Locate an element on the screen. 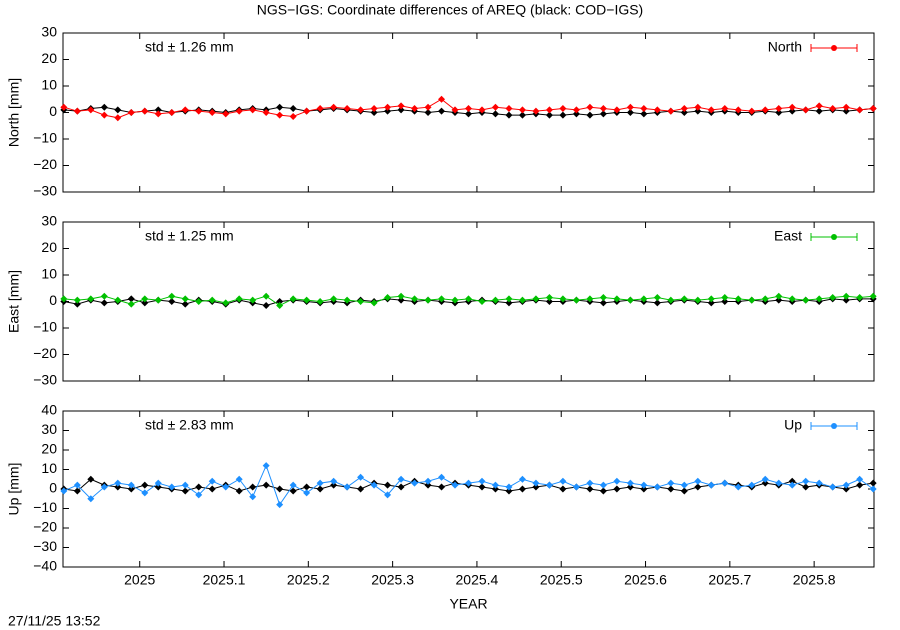 The image size is (900, 630). legend-label: East is located at coordinates (788, 236).